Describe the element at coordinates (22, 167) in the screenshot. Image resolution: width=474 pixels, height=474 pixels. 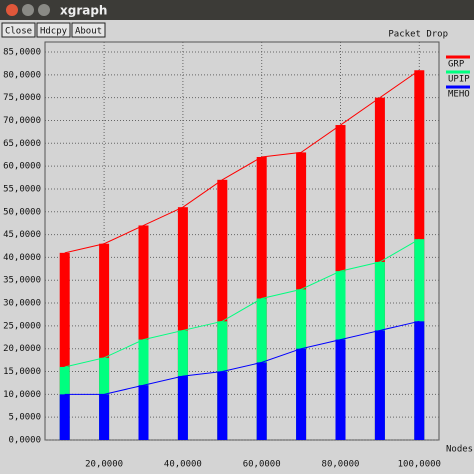
I see `y-tick-label: 60,0000` at that location.